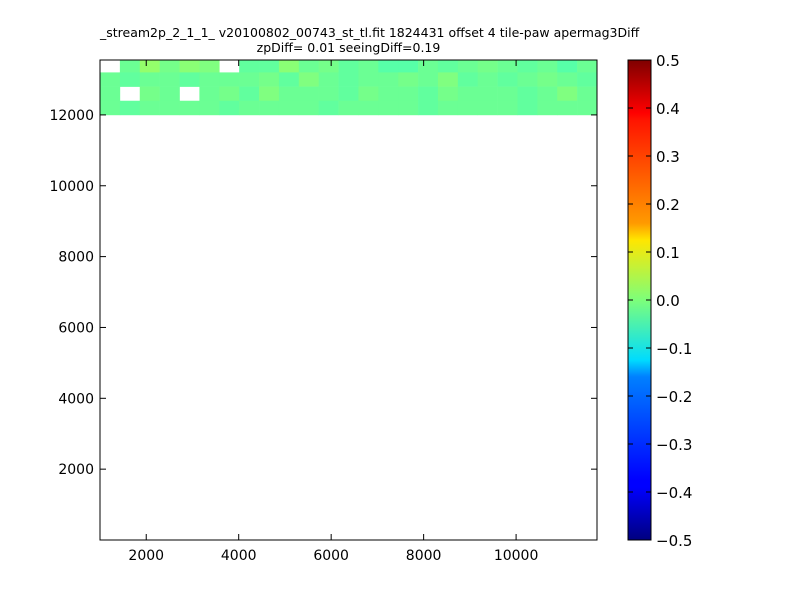 The height and width of the screenshot is (600, 800). What do you see at coordinates (668, 205) in the screenshot?
I see `colorbar-tick-label: 0.2` at bounding box center [668, 205].